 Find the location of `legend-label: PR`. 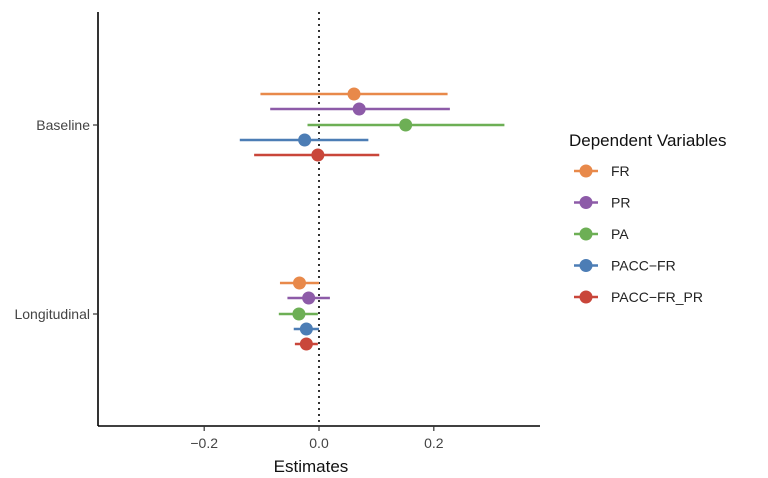

legend-label: PR is located at coordinates (620, 203).